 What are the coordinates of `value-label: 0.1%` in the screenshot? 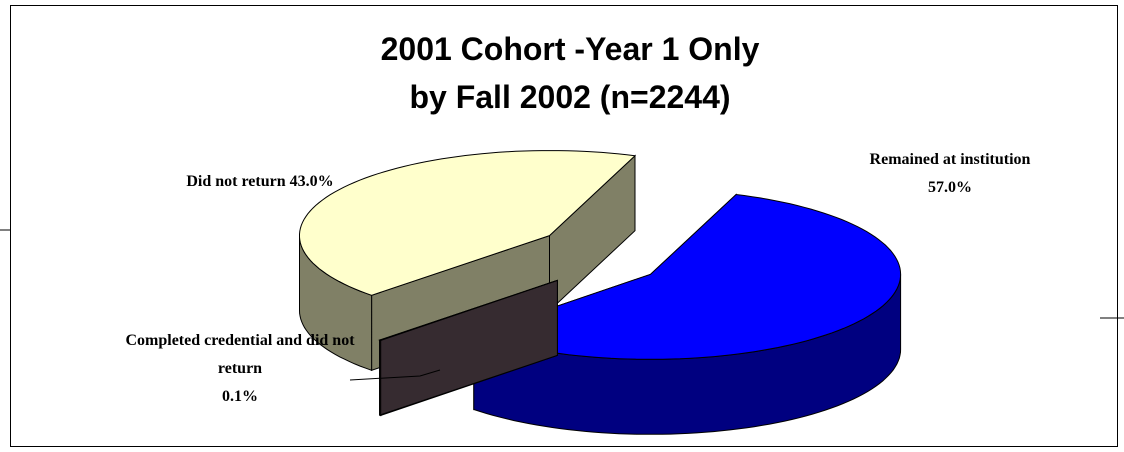 It's located at (240, 396).